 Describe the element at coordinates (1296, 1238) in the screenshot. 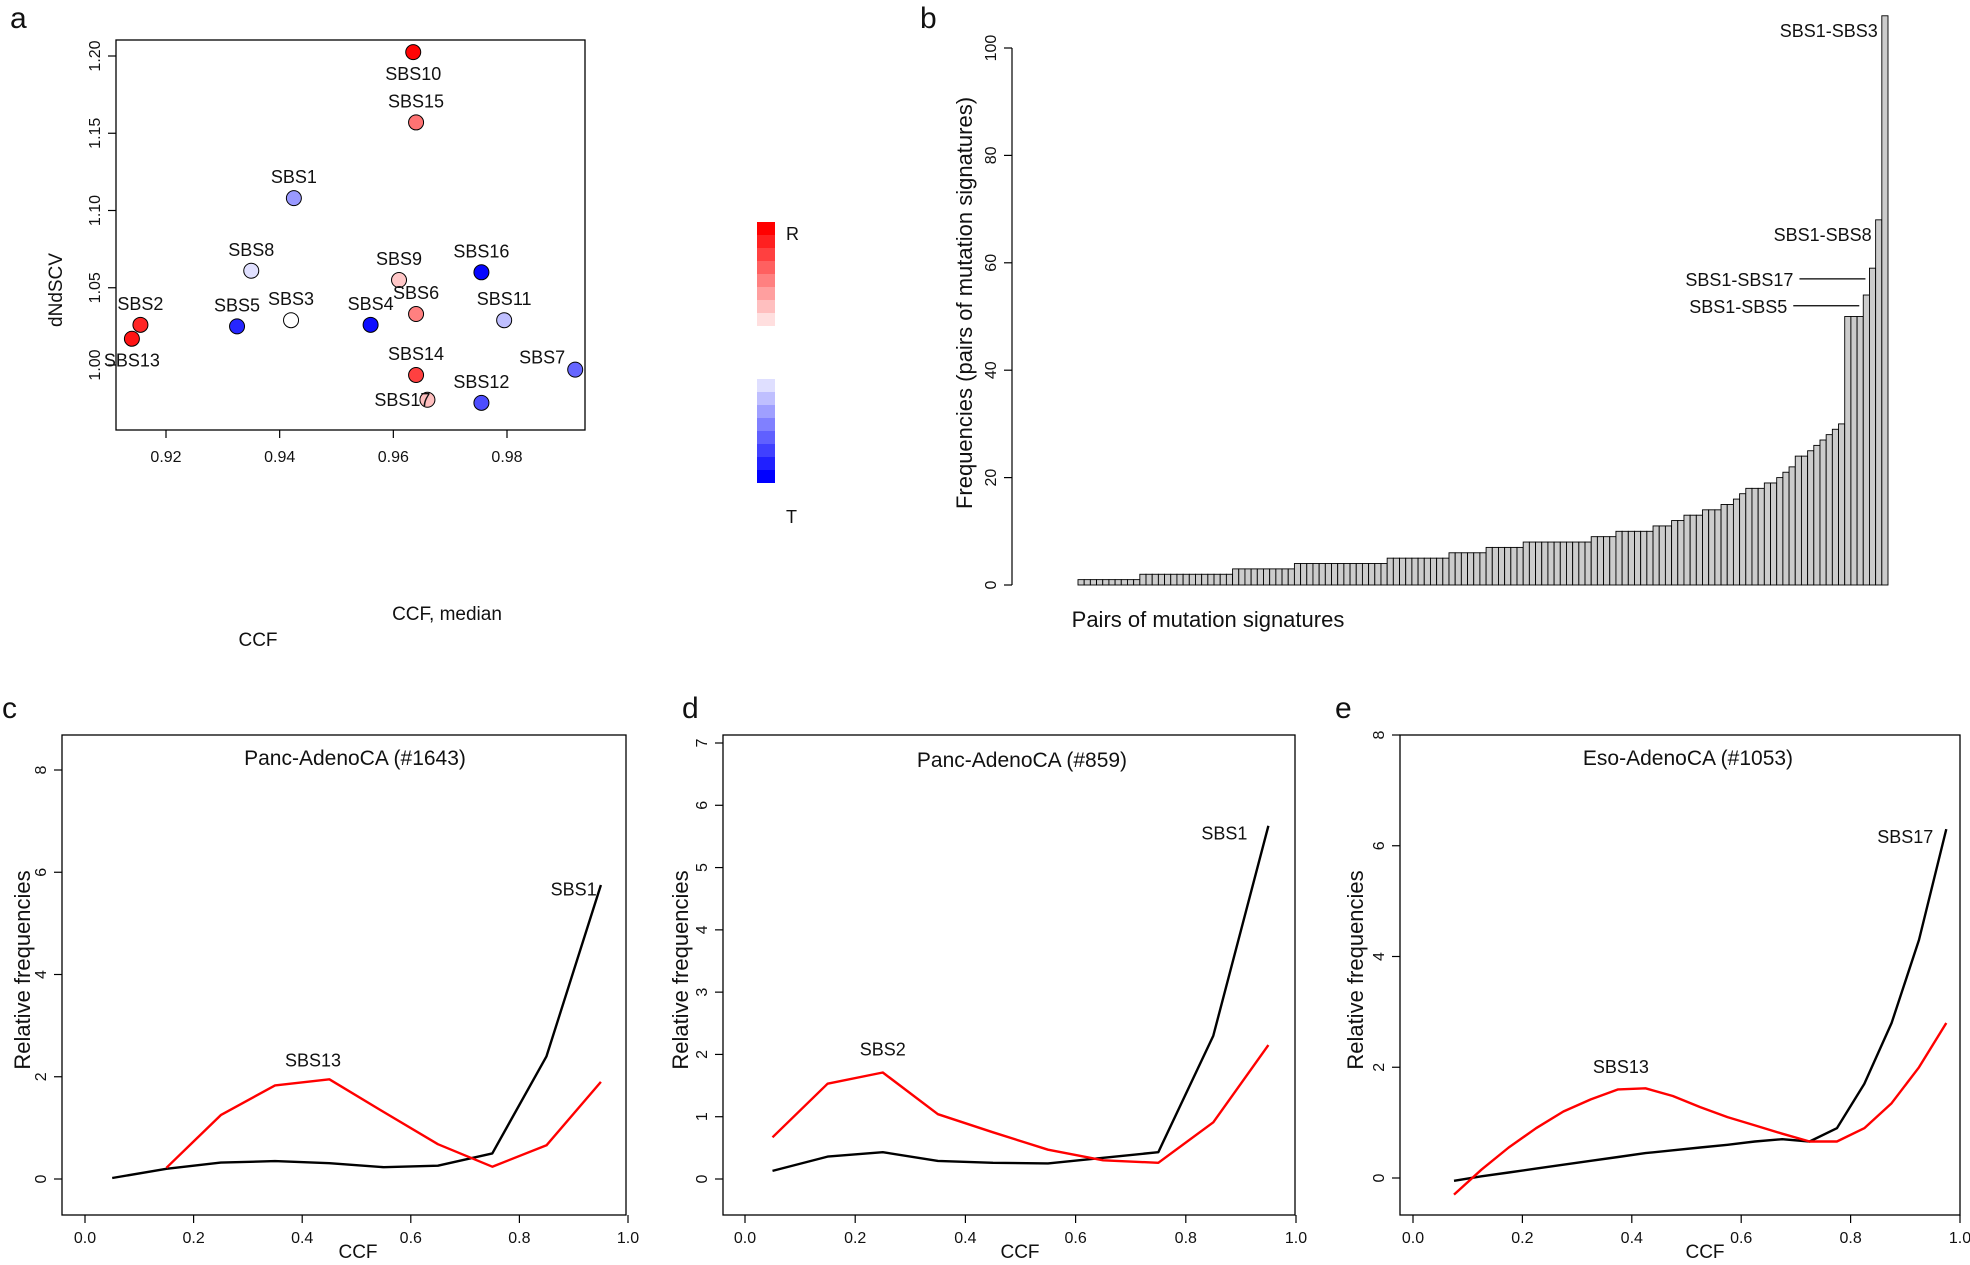

I see `panel-d-xtick-label: 1.0` at that location.